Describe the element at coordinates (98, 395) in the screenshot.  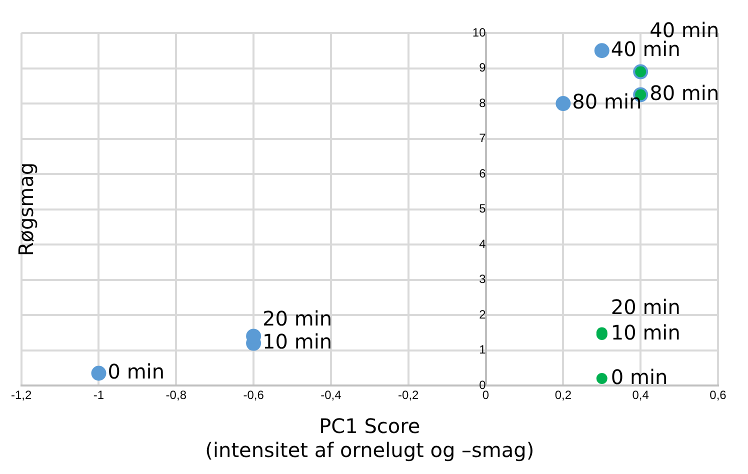
I see `x-tick-label: -1` at that location.